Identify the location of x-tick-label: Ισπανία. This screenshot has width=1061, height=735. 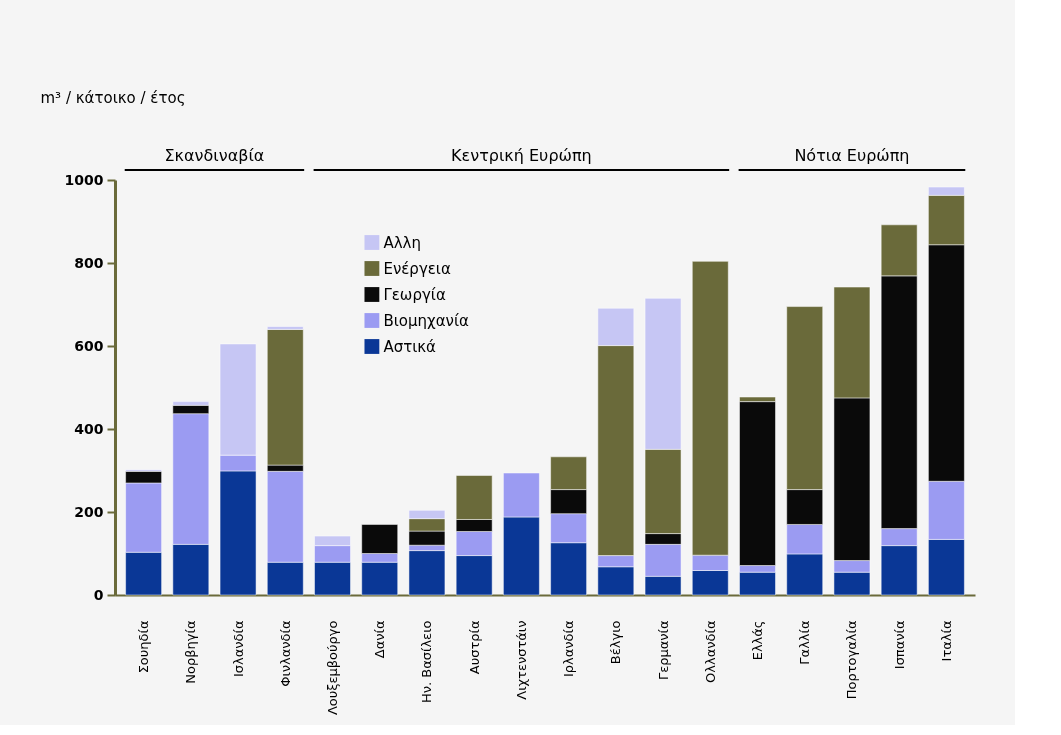
(899, 645).